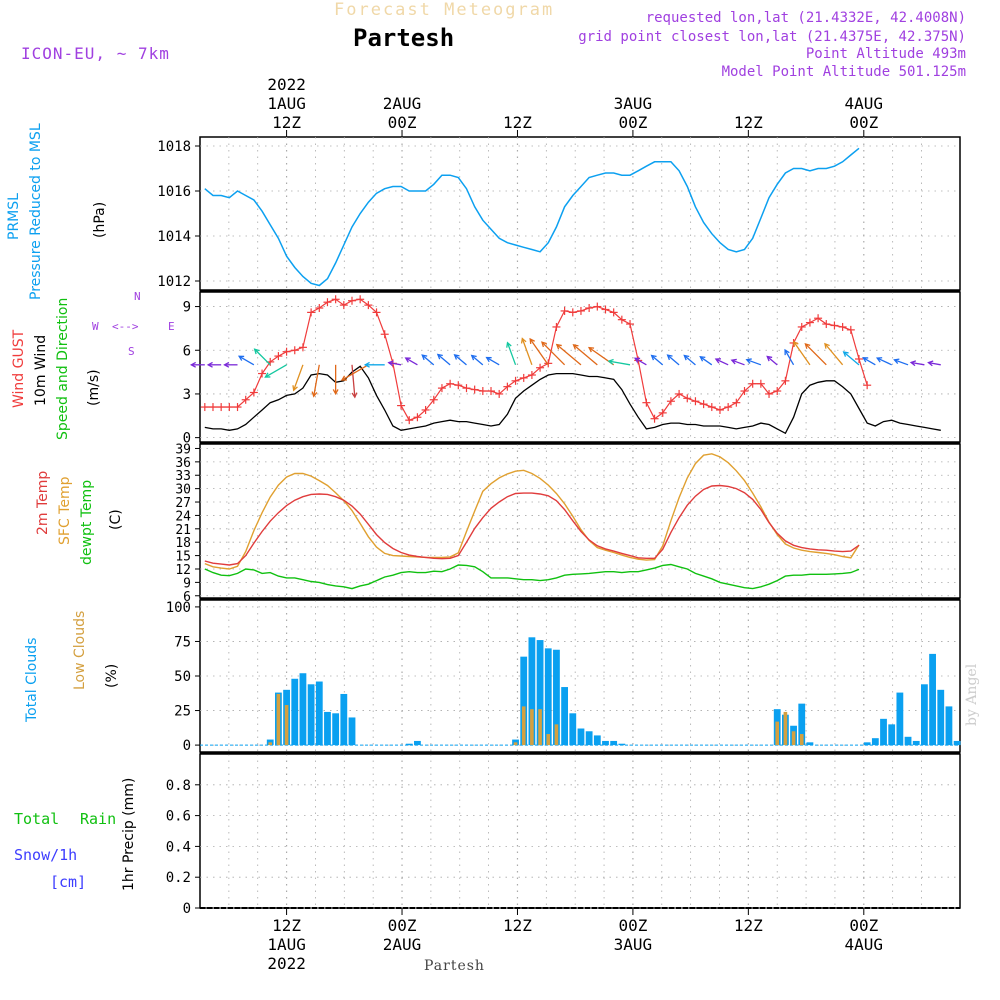 This screenshot has height=1000, width=1000. I want to click on precip-ytick-label: 0.4, so click(178, 847).